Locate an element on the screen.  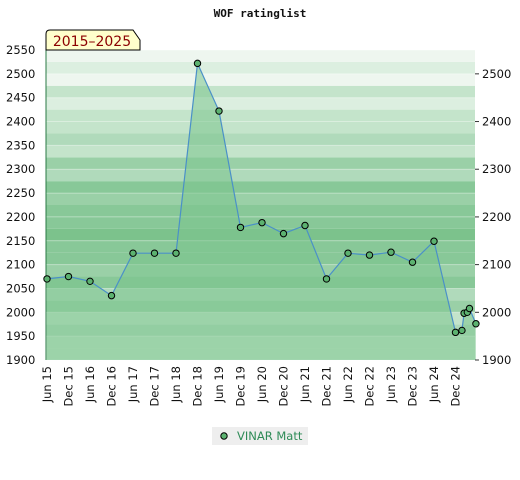
y-tick-label: 2450 is located at coordinates (20, 98).